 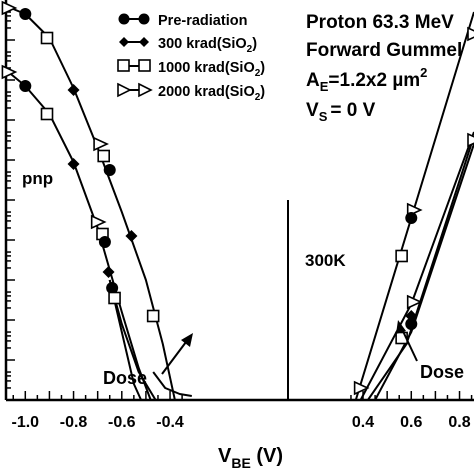 I want to click on curve-tail, so click(x=172, y=384).